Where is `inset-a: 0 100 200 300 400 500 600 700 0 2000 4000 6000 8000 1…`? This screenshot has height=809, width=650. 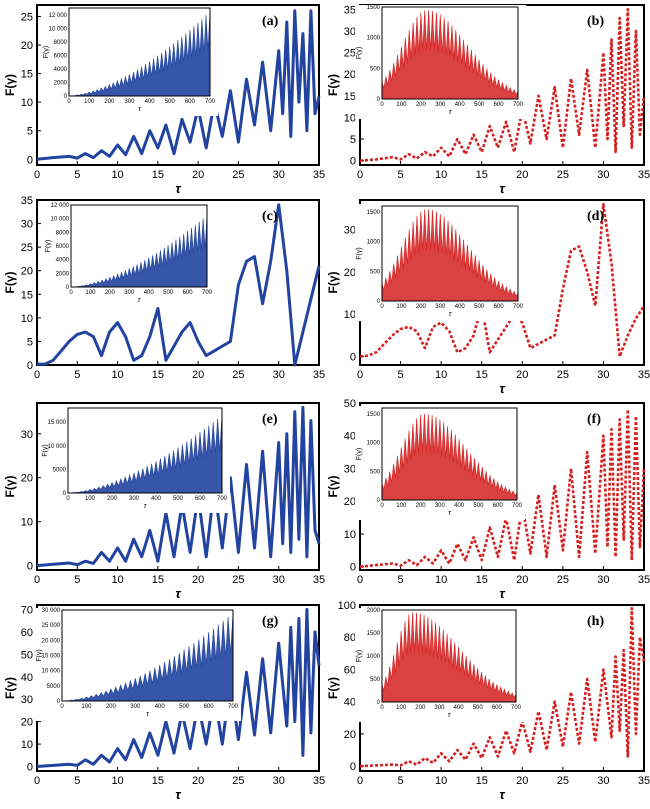 inset-a: 0 100 200 300 400 500 600 700 0 2000 4000 6000 8000 1… is located at coordinates (130, 61).